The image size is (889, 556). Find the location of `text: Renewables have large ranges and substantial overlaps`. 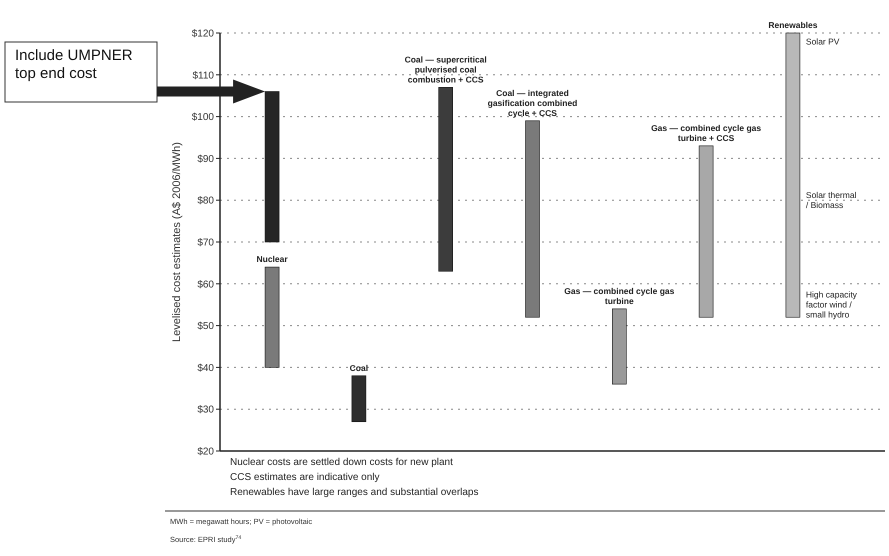

text: Renewables have large ranges and substantial overlaps is located at coordinates (354, 492).